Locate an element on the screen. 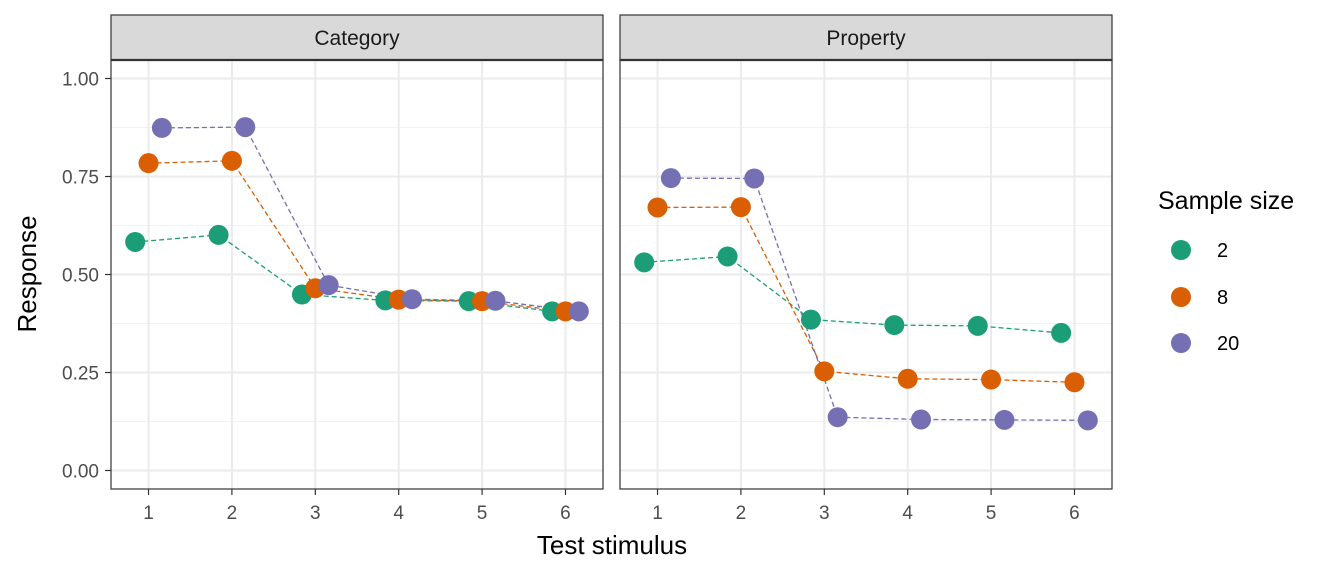  y-axis: 0.00 0.25 0.50 0.75 1.00 is located at coordinates (86, 276).